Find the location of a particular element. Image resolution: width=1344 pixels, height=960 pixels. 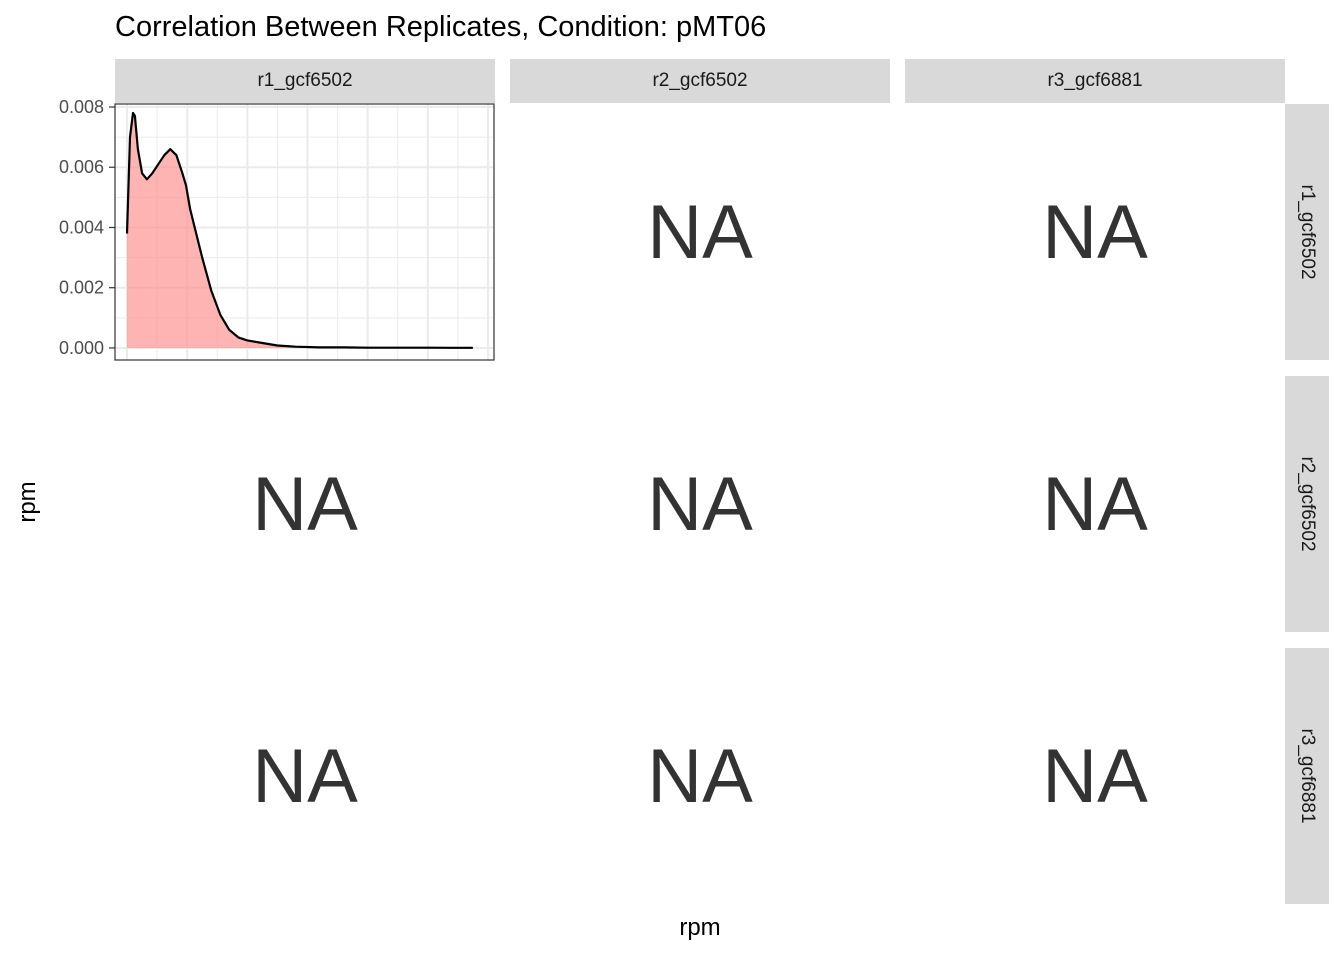

y-tick-label: 0.000 is located at coordinates (81, 348).